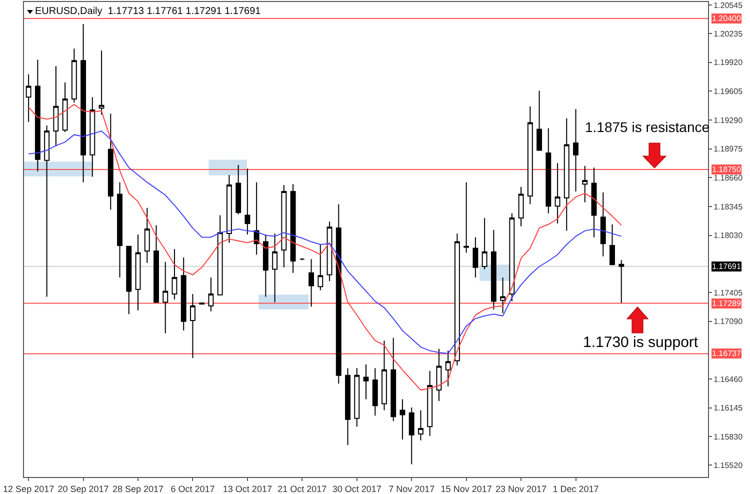 The width and height of the screenshot is (750, 494). I want to click on y-tick-label: 1.18345, so click(729, 207).